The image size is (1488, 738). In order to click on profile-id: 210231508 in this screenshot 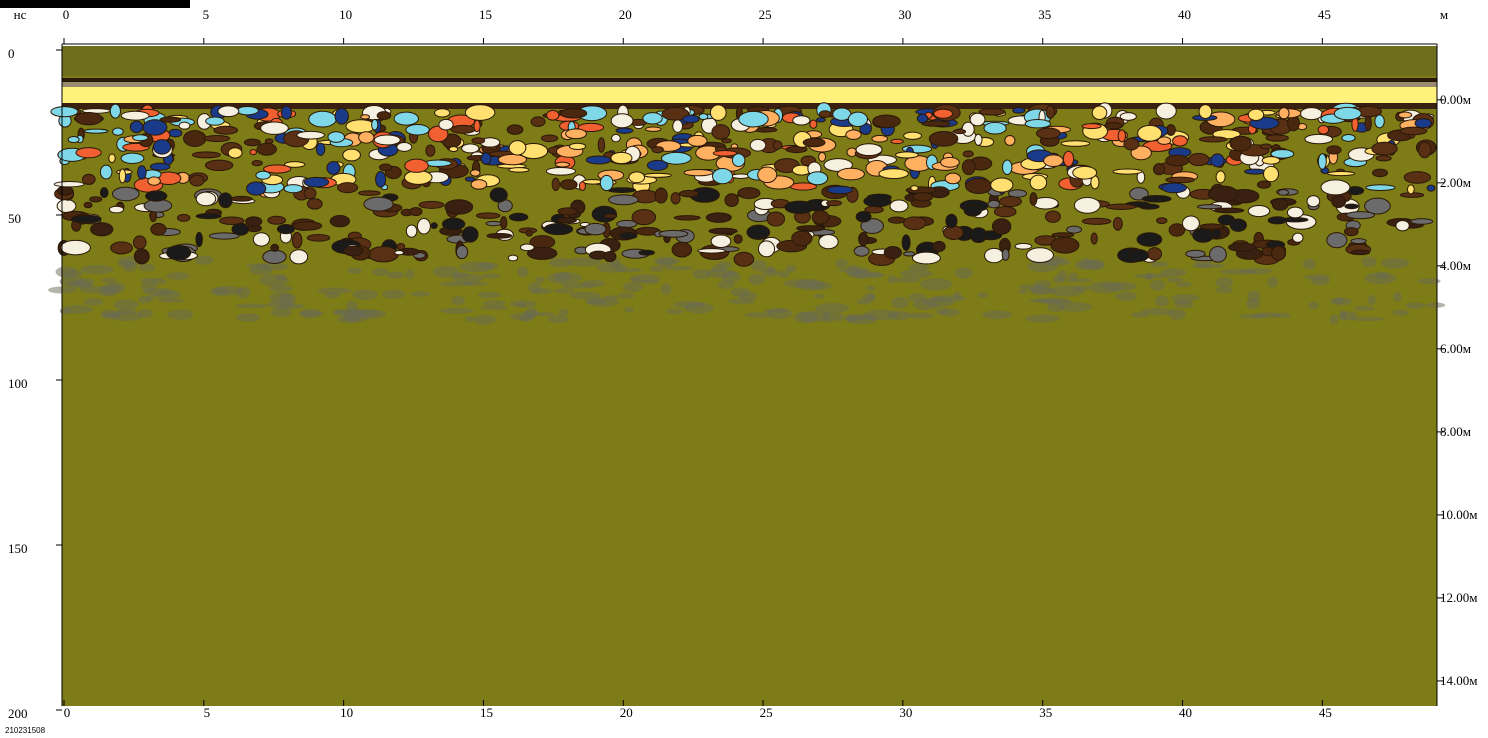, I will do `click(25, 730)`.